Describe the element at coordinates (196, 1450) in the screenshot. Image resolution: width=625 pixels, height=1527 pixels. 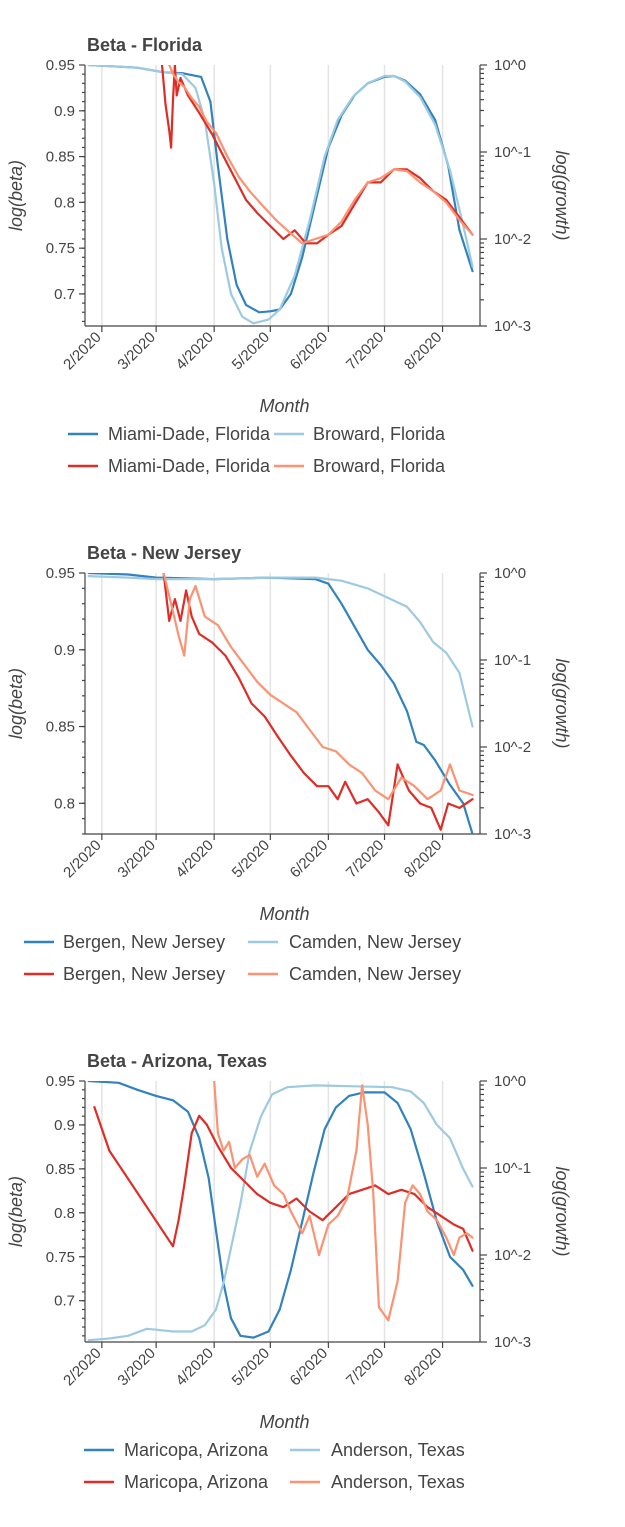
I see `legend-label-1: Maricopa, Arizona` at that location.